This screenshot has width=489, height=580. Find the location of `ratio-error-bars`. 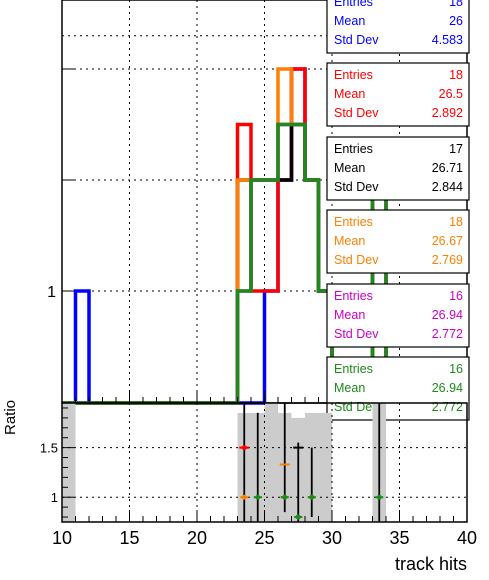

ratio-error-bars is located at coordinates (310, 462).